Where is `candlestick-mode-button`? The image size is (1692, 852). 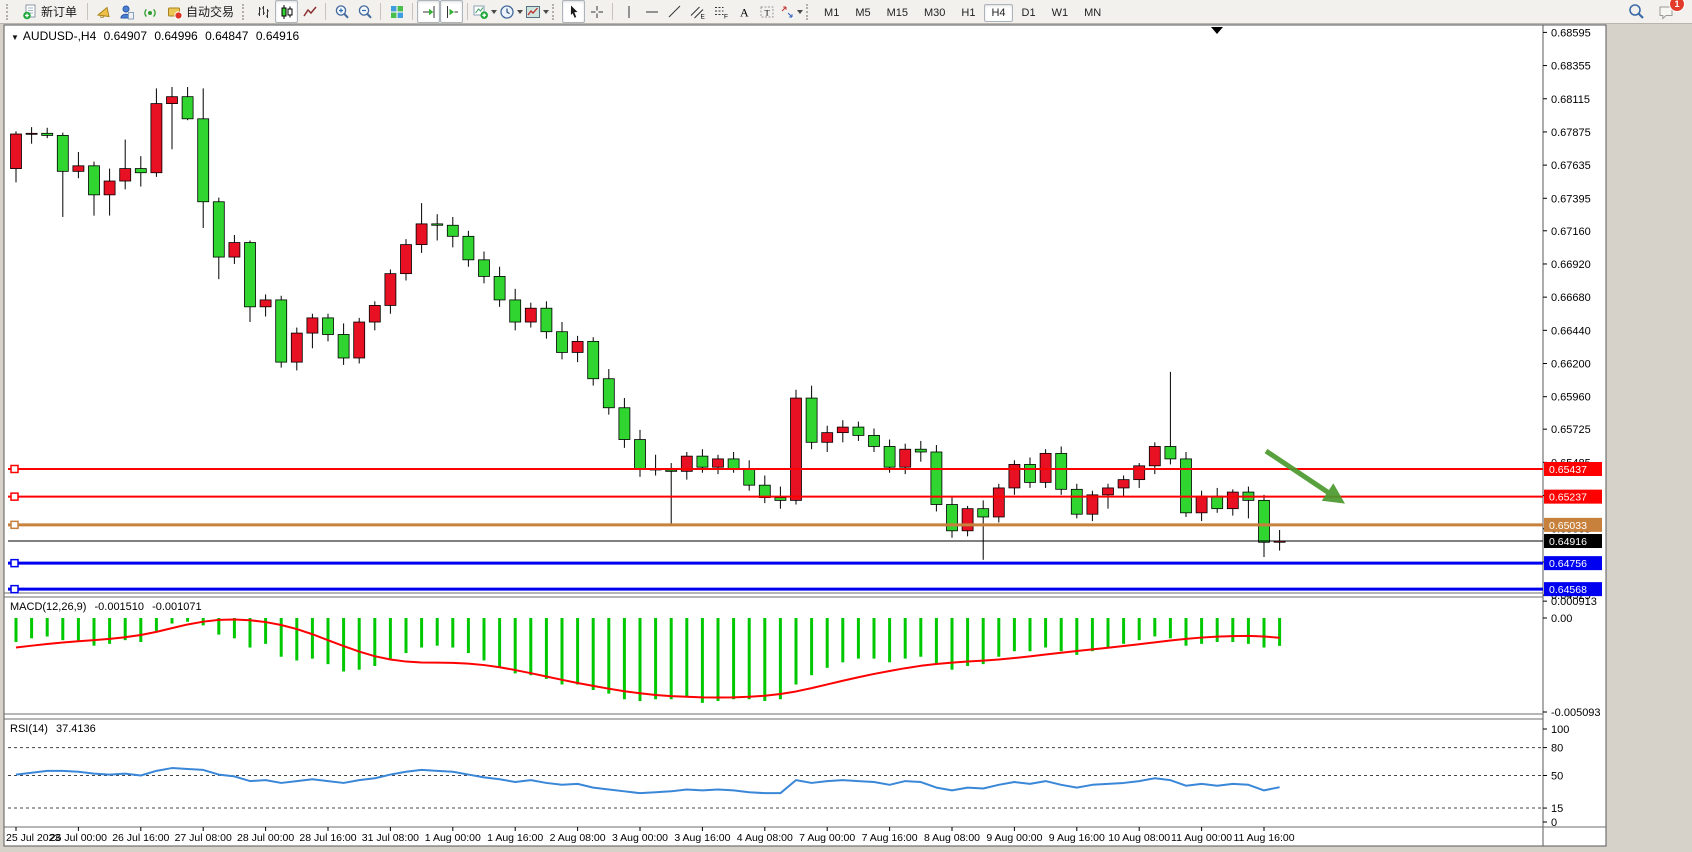 candlestick-mode-button is located at coordinates (287, 11).